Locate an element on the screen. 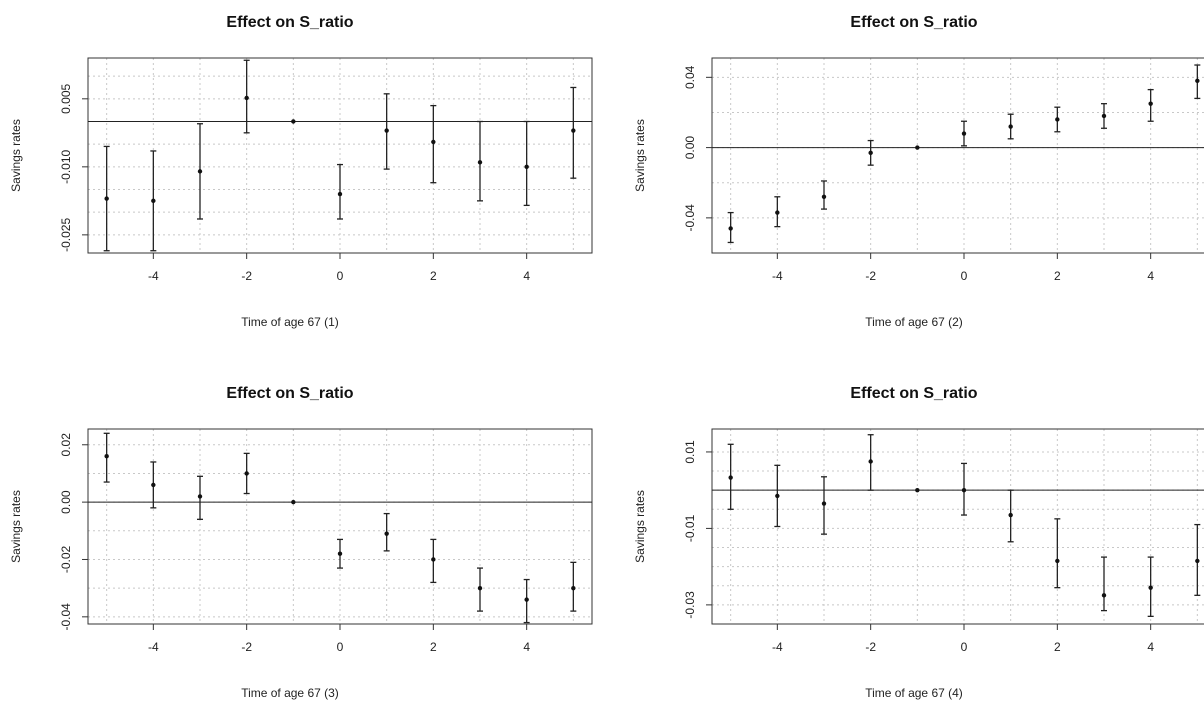  chart-4-y-tick-label-0: 0.01 is located at coordinates (690, 452).